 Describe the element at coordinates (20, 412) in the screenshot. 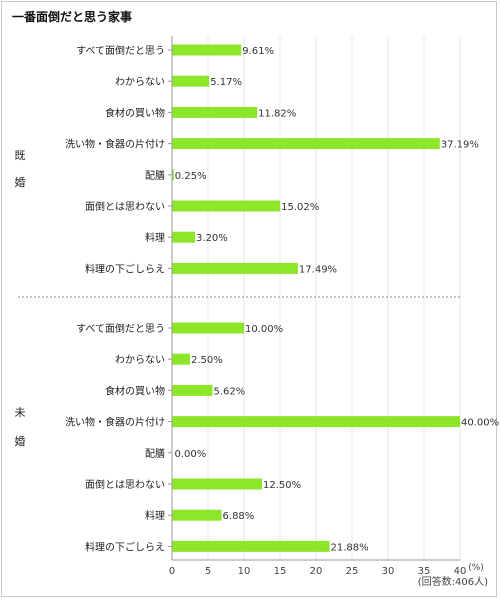

I see `group-label-char: 未` at that location.